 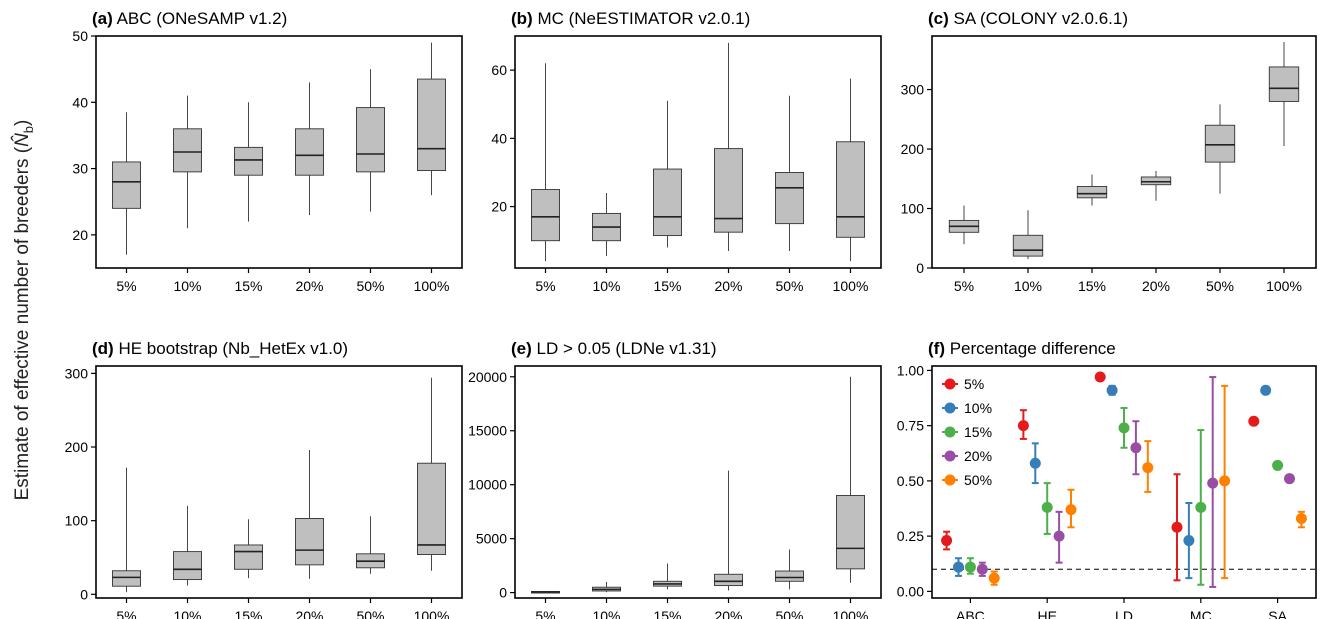 What do you see at coordinates (1046, 613) in the screenshot?
I see `x-tick-label: HE` at bounding box center [1046, 613].